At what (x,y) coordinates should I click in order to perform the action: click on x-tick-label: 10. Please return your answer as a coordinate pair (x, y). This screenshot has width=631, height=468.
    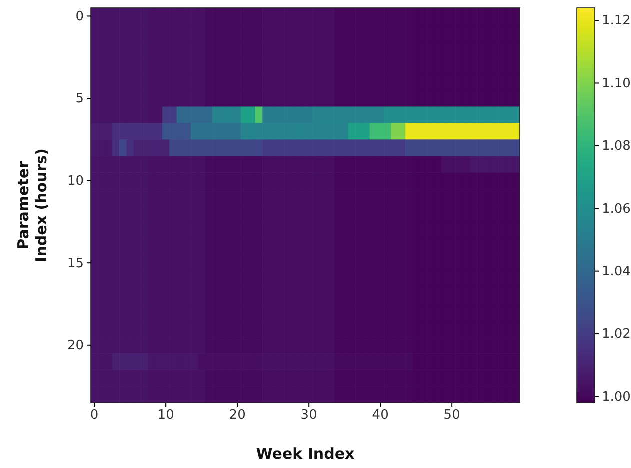
    Looking at the image, I should click on (166, 416).